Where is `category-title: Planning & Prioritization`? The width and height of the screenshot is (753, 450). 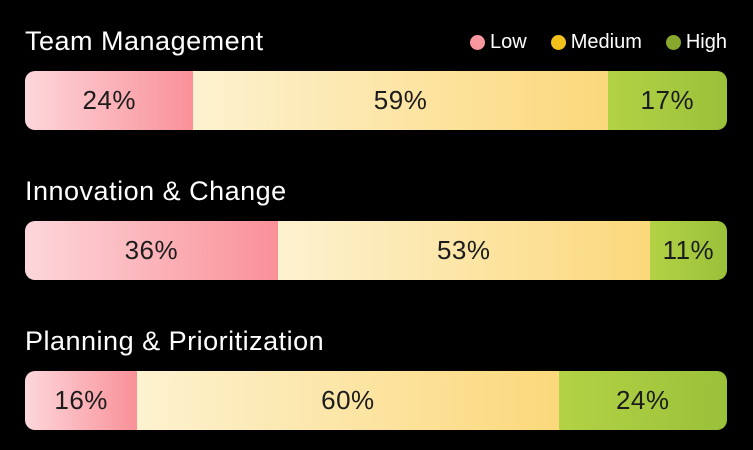
category-title: Planning & Prioritization is located at coordinates (175, 341).